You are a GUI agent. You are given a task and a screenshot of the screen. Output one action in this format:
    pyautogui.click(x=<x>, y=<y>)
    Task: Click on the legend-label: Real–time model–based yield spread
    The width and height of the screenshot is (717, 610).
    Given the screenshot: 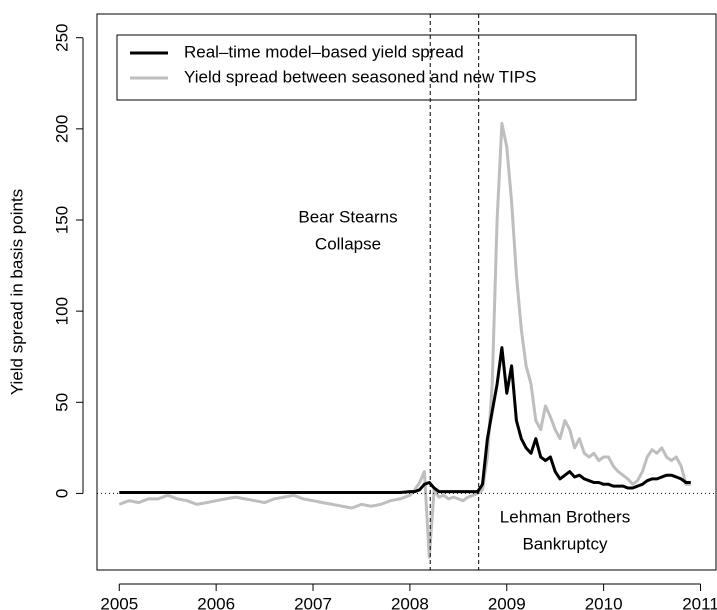 What is the action you would take?
    pyautogui.click(x=324, y=51)
    